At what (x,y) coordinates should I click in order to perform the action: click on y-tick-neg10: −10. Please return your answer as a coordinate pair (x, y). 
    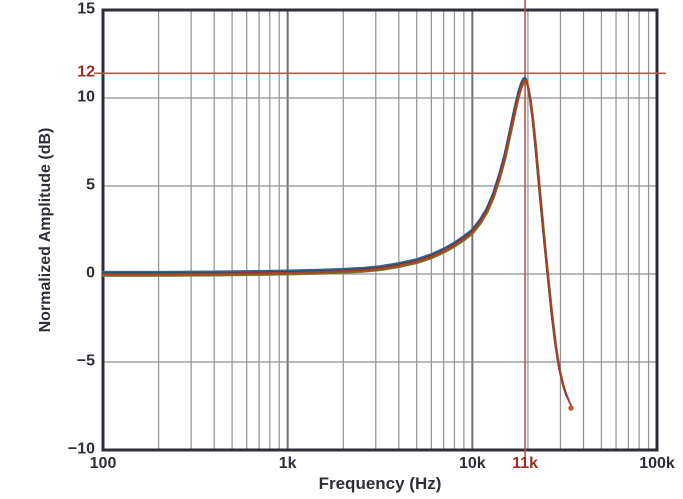
    Looking at the image, I should click on (81, 449).